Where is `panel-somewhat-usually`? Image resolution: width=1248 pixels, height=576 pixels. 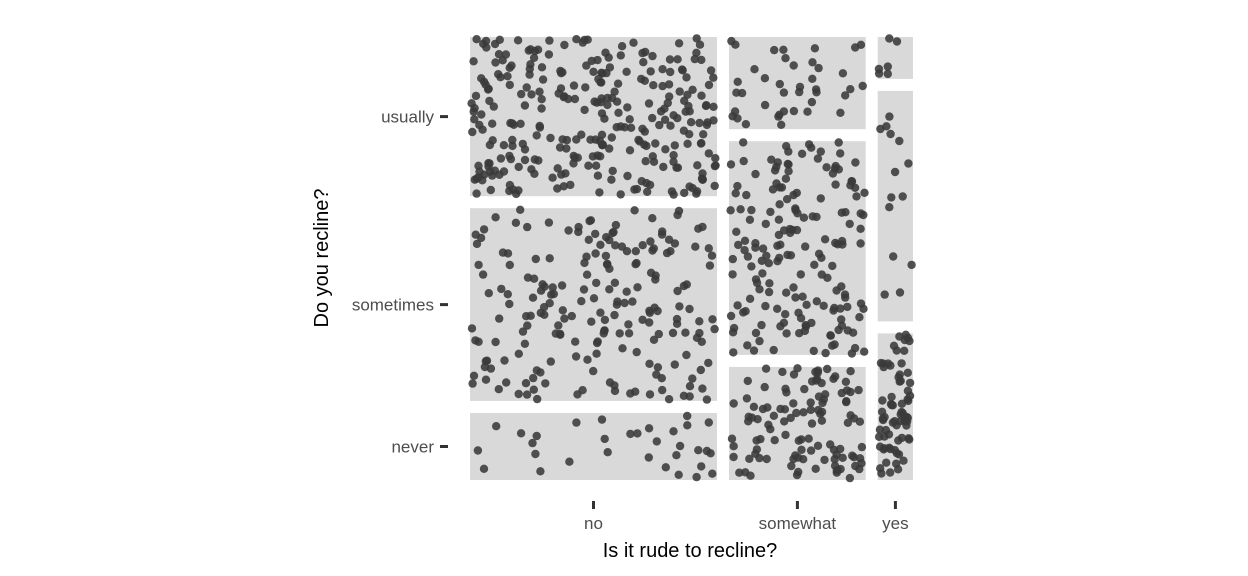 panel-somewhat-usually is located at coordinates (797, 83).